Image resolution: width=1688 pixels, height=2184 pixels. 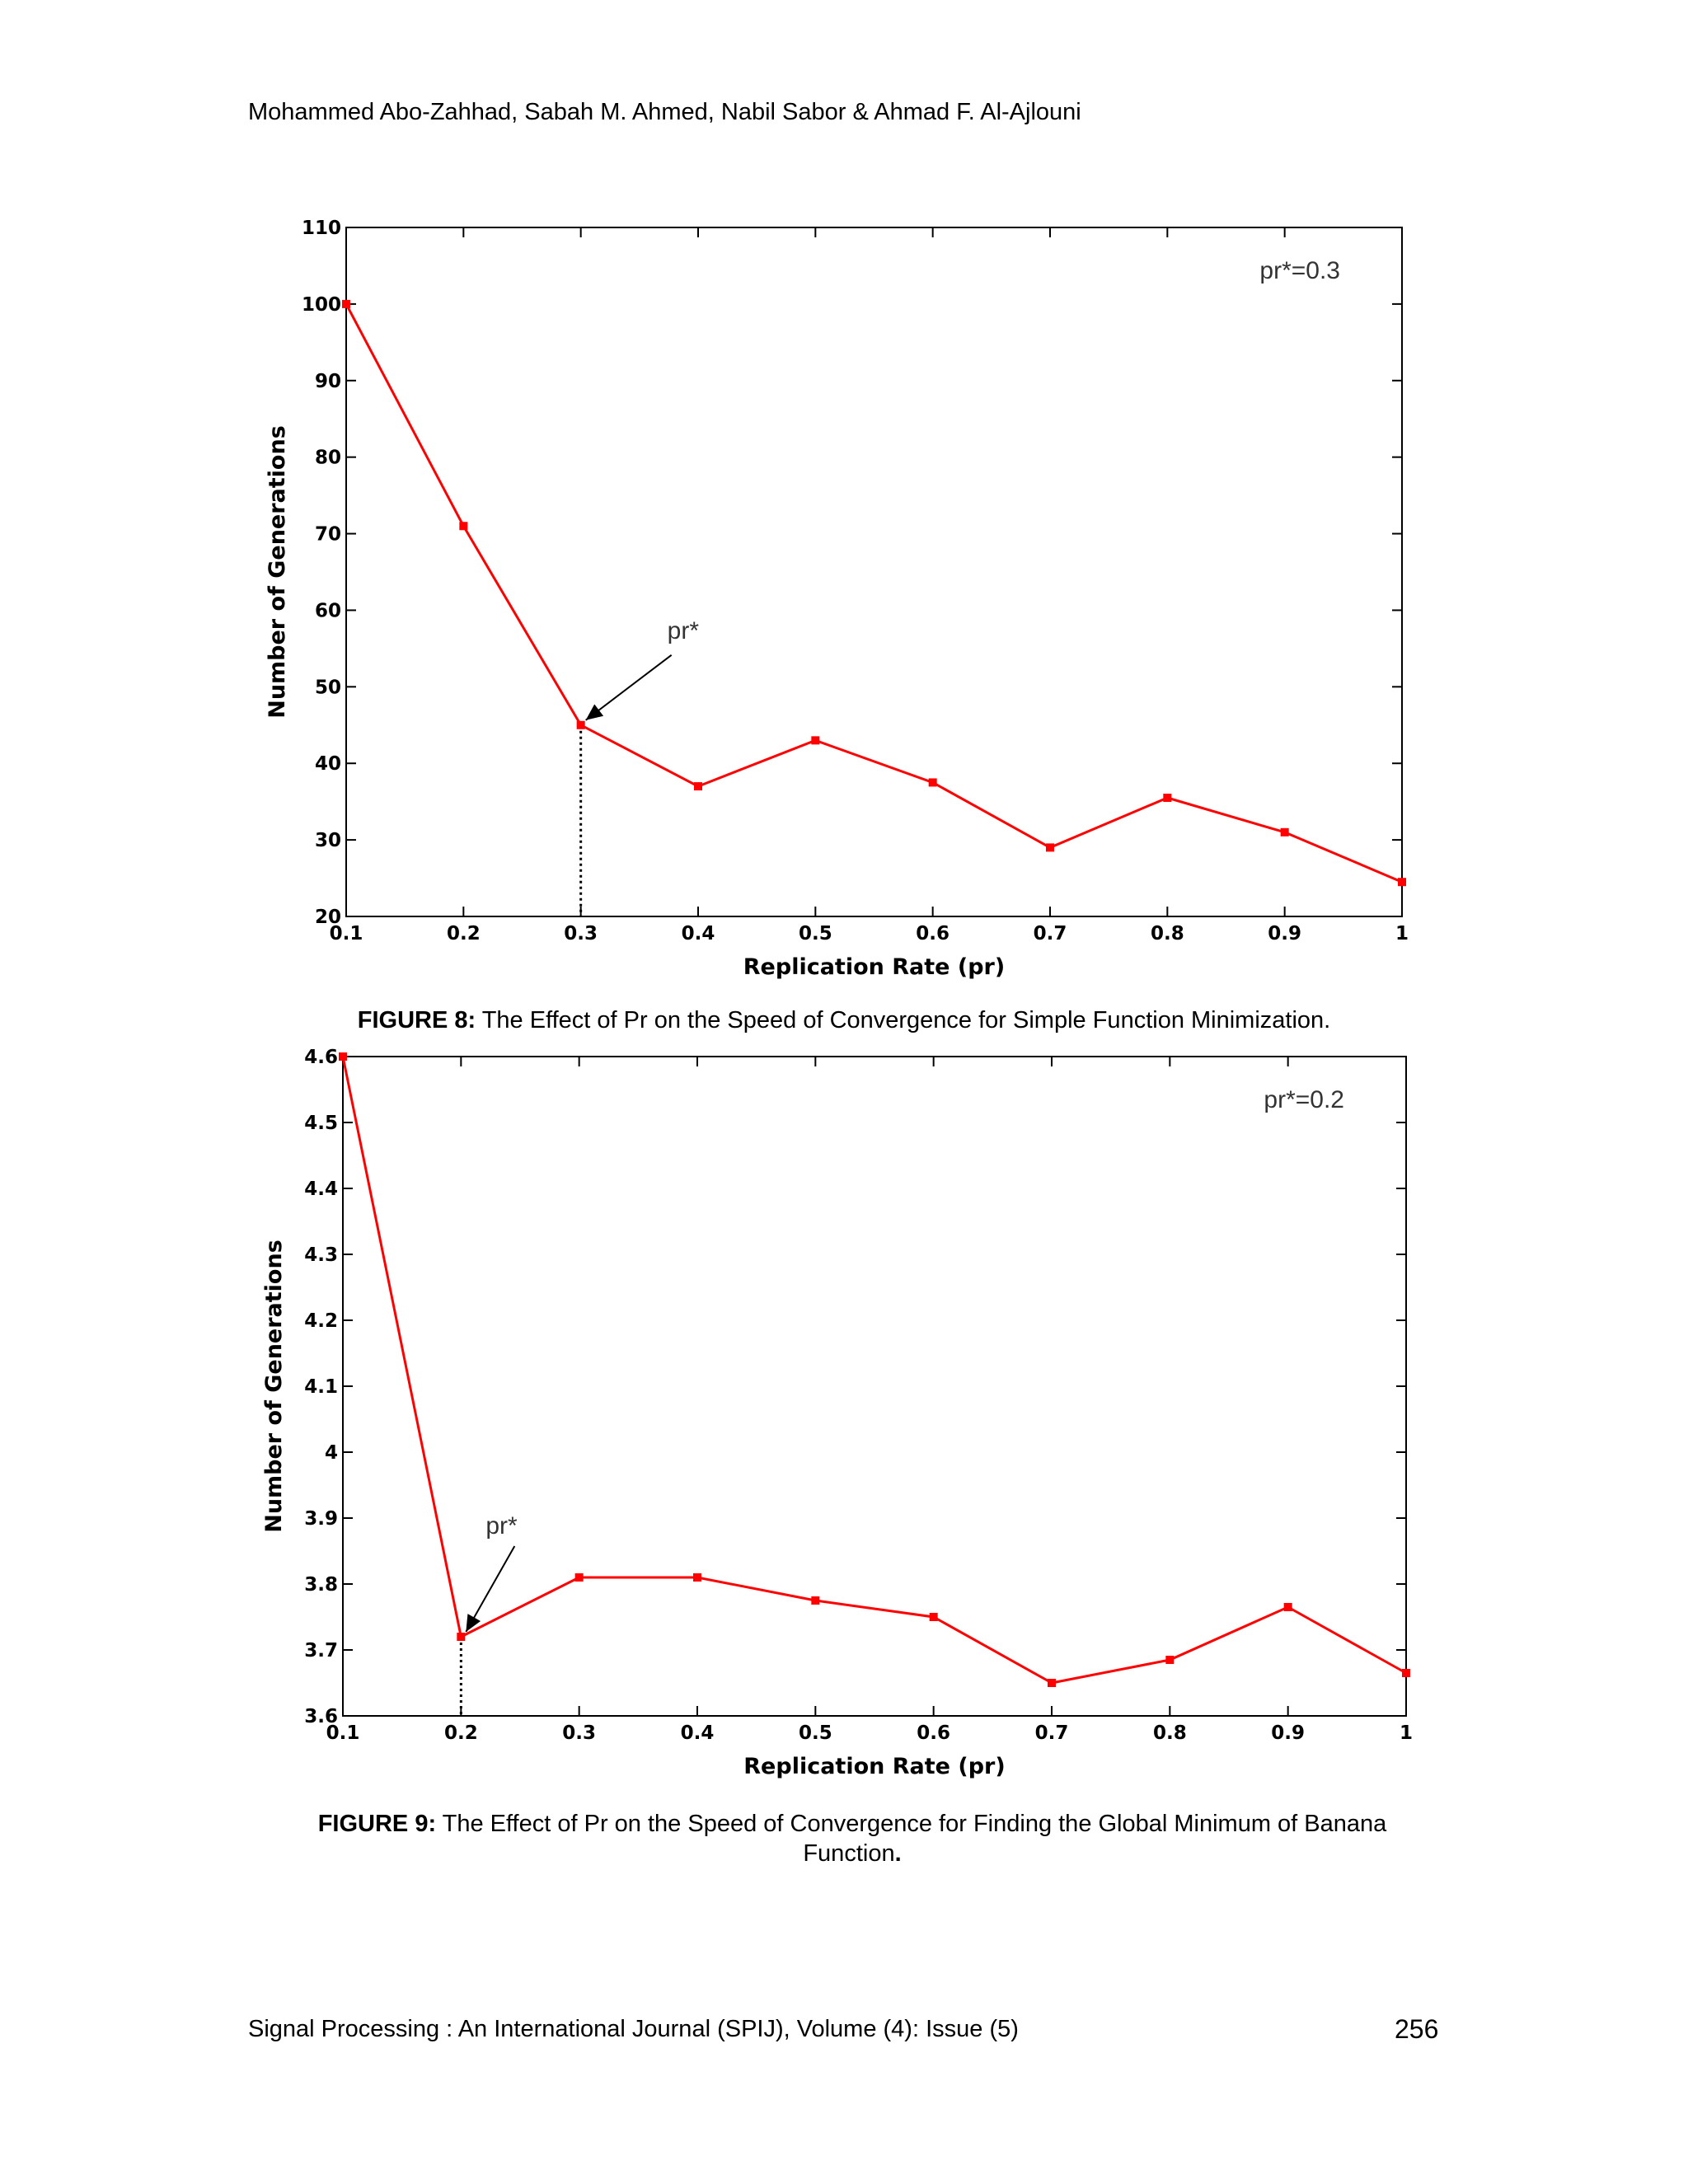 What do you see at coordinates (933, 1733) in the screenshot?
I see `chart-1-x-tick-label: 0.6` at bounding box center [933, 1733].